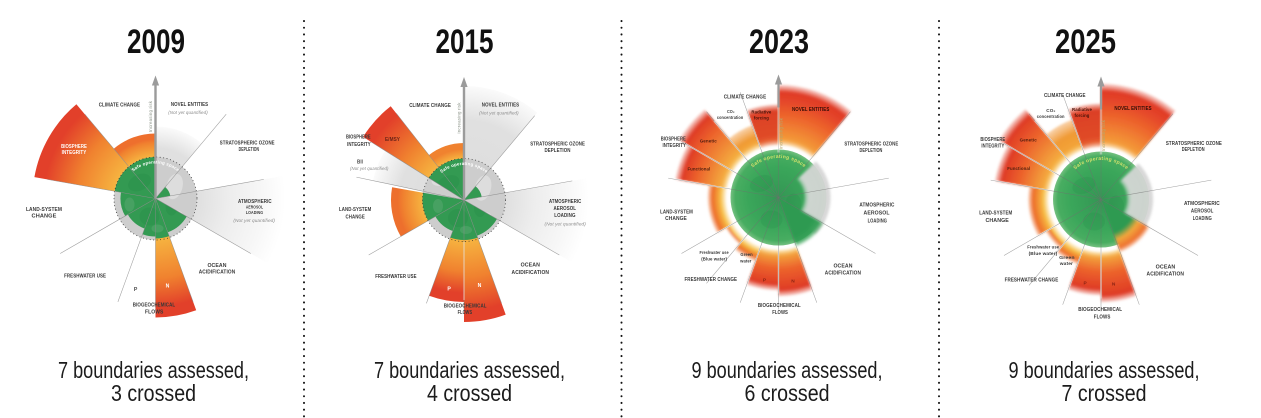  I want to click on svg-text: CO₂, so click(731, 112).